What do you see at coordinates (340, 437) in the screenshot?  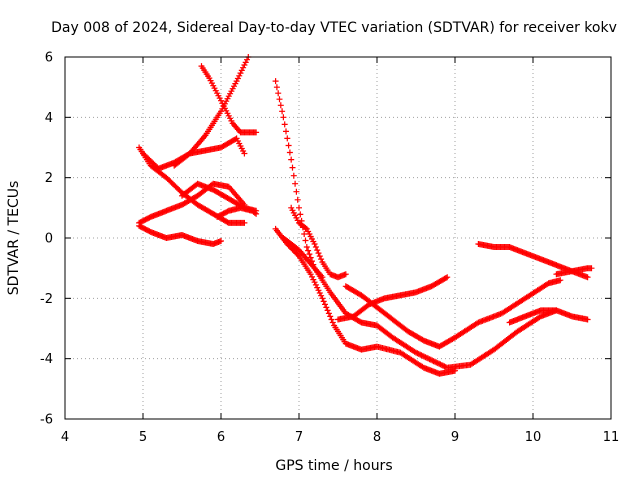 I see `x-tick-labels: 4 5 6 7 8 9 10 11` at bounding box center [340, 437].